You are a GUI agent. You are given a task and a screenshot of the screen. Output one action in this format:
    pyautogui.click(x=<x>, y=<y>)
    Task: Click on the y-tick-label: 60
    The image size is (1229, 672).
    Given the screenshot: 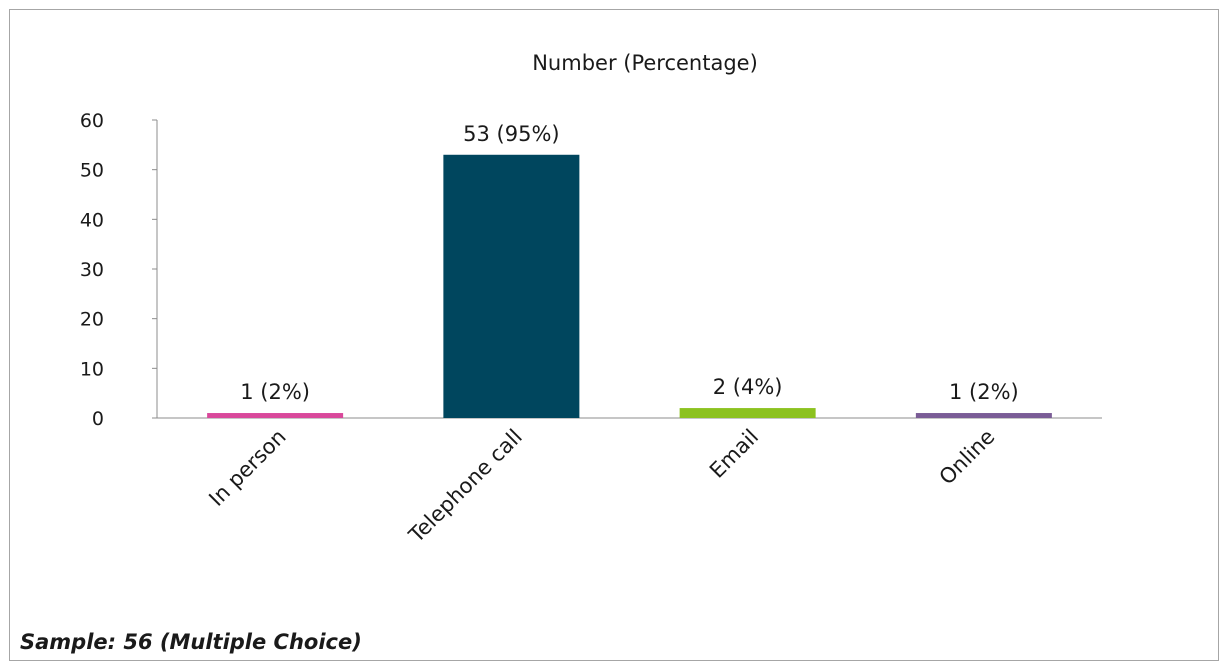 What is the action you would take?
    pyautogui.click(x=92, y=121)
    